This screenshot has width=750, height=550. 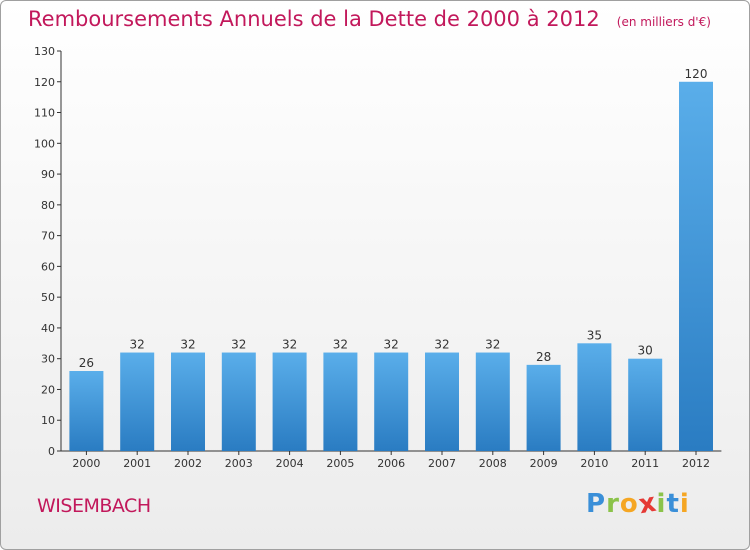 What do you see at coordinates (696, 463) in the screenshot?
I see `x-tick-label: 2012` at bounding box center [696, 463].